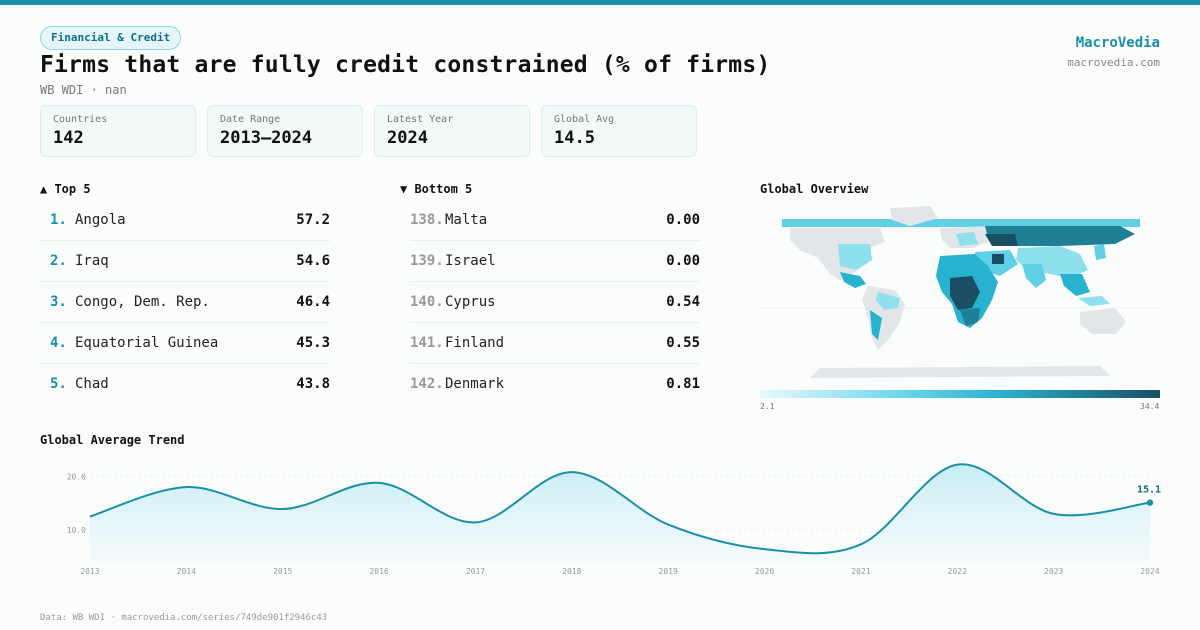 The width and height of the screenshot is (1200, 630). Describe the element at coordinates (266, 138) in the screenshot. I see `stat-value: 2013–2024` at that location.